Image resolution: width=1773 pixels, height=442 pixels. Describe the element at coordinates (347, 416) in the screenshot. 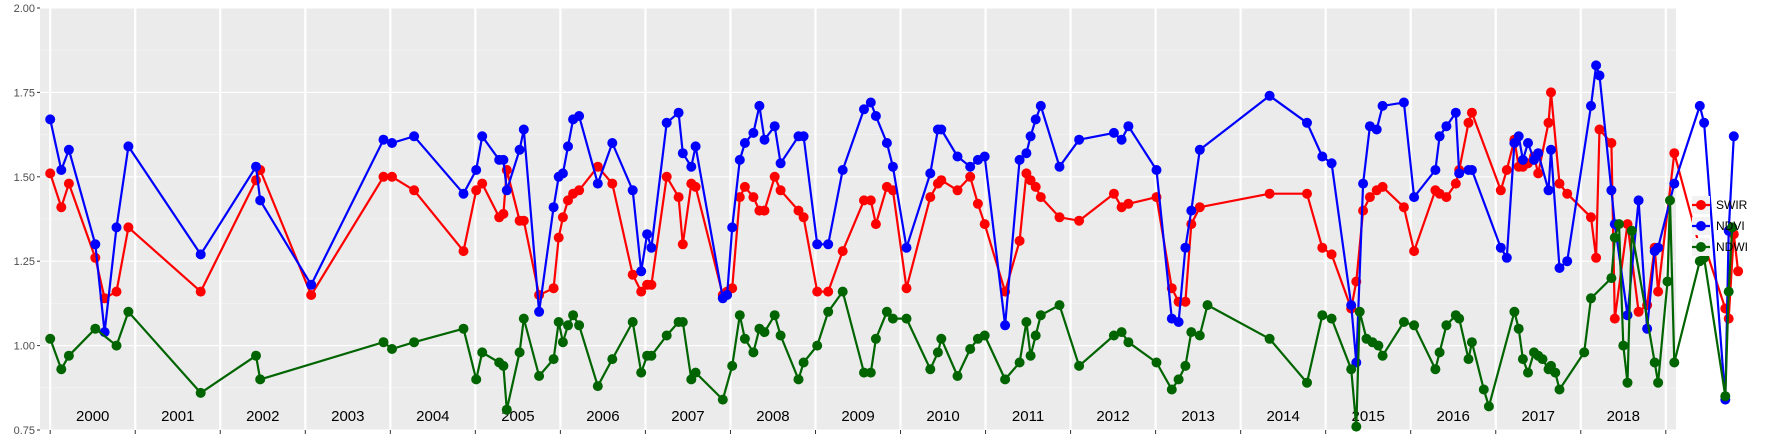

I see `year-label: 2003` at that location.